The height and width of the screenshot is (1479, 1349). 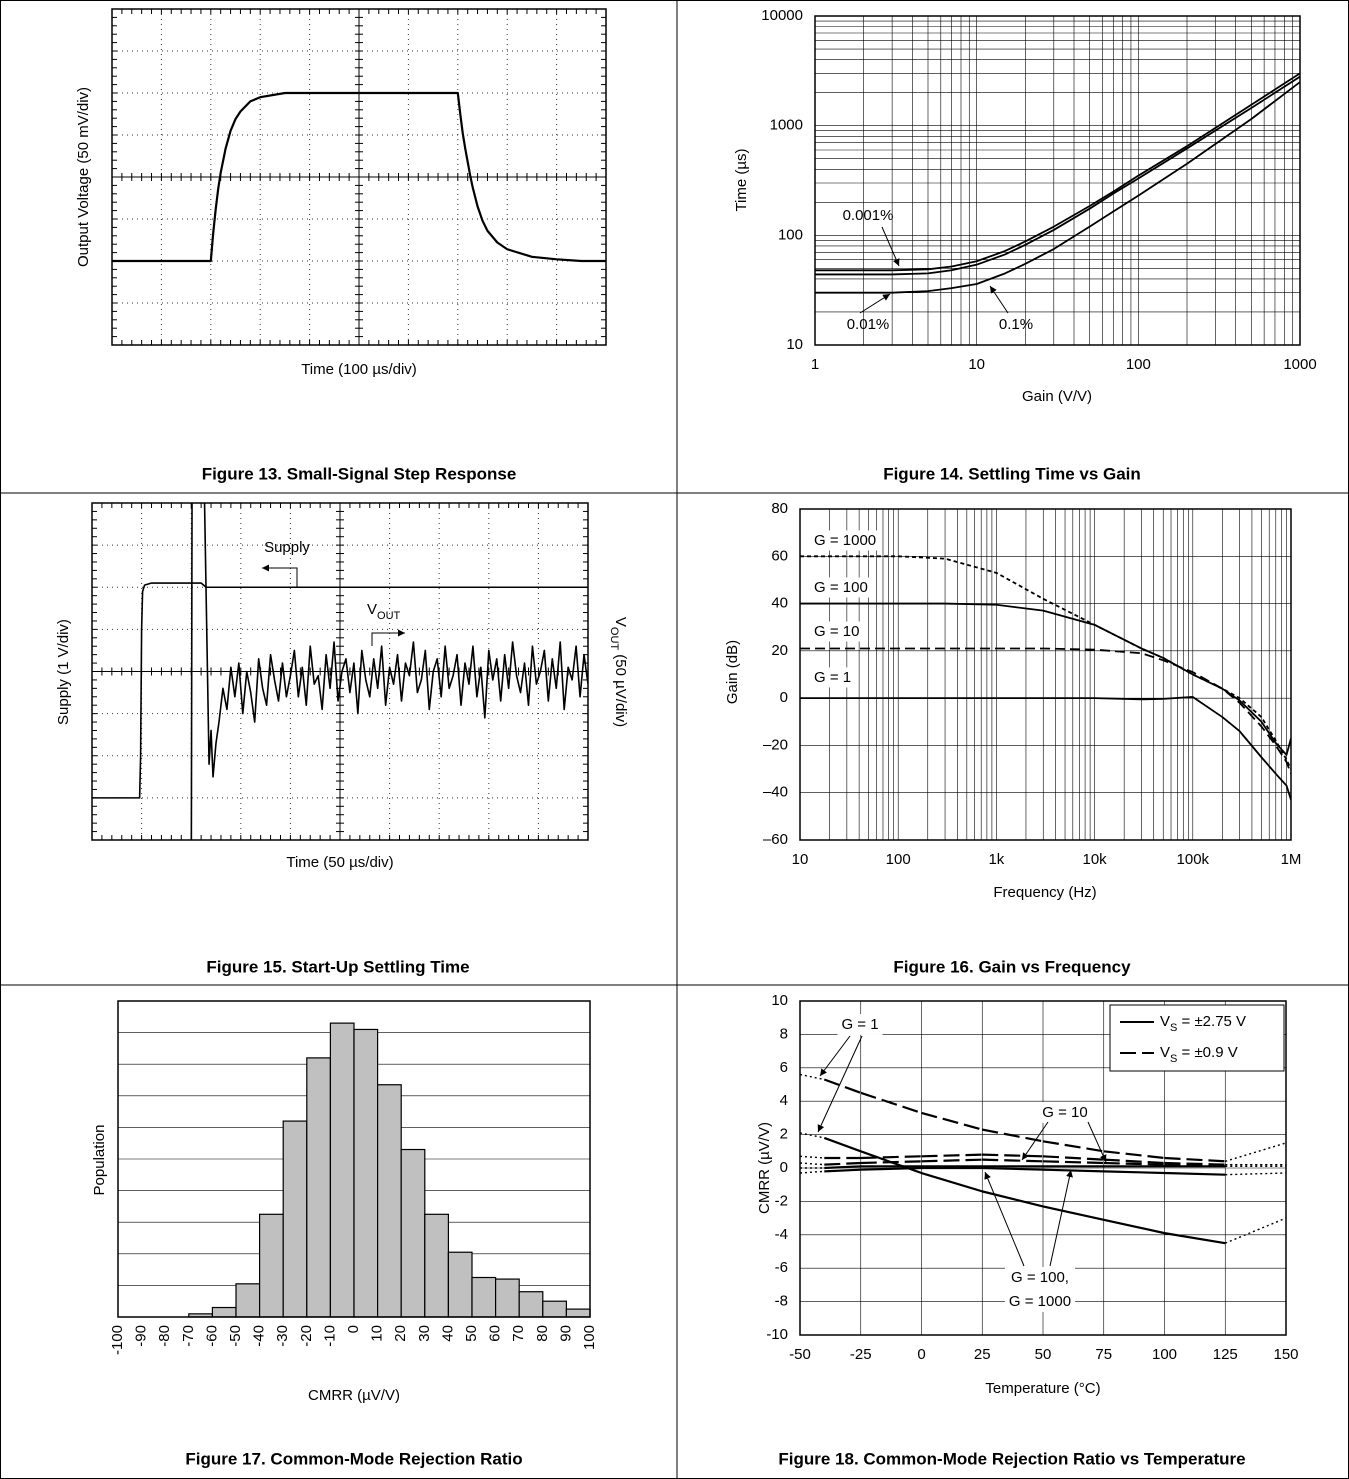 What do you see at coordinates (211, 1336) in the screenshot?
I see `x-tick-label: -60` at bounding box center [211, 1336].